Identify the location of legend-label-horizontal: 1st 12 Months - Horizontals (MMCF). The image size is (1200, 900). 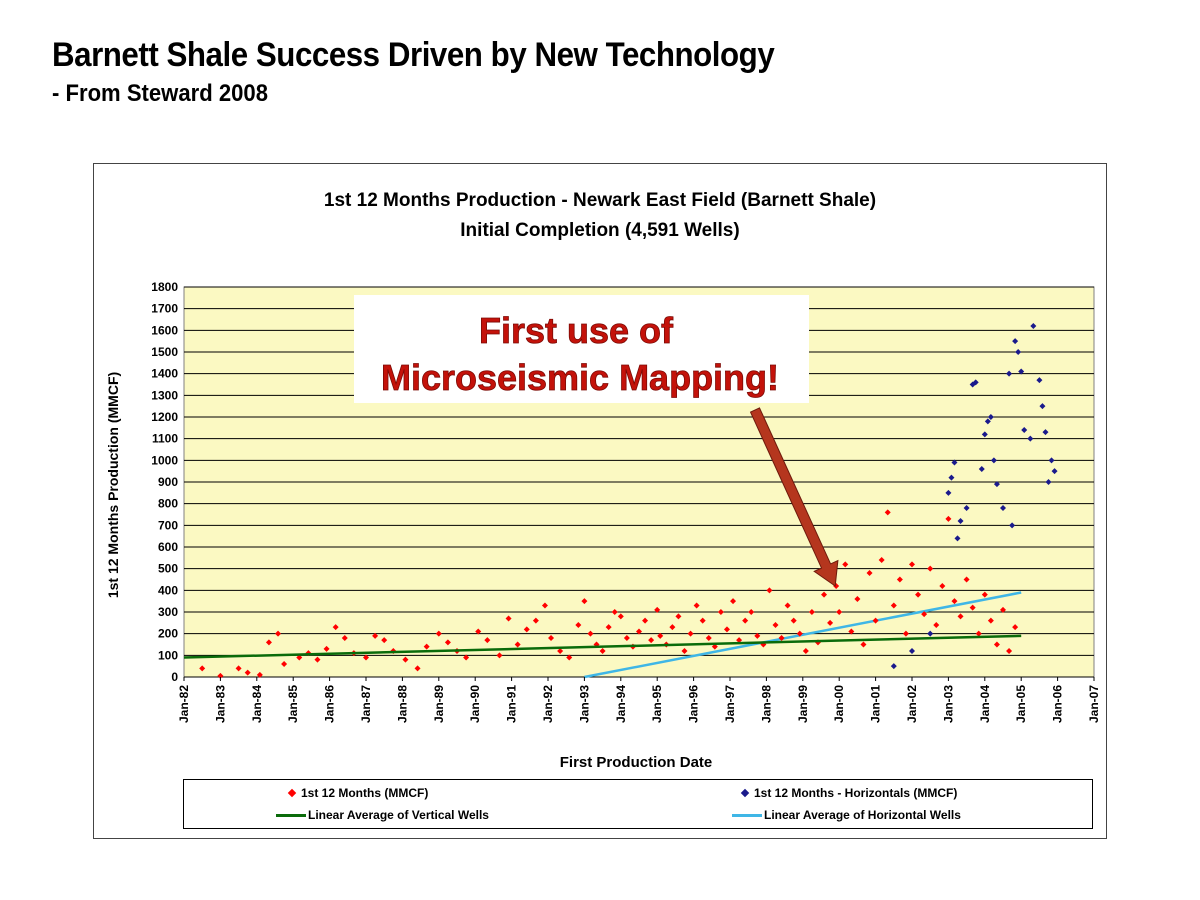
(856, 793).